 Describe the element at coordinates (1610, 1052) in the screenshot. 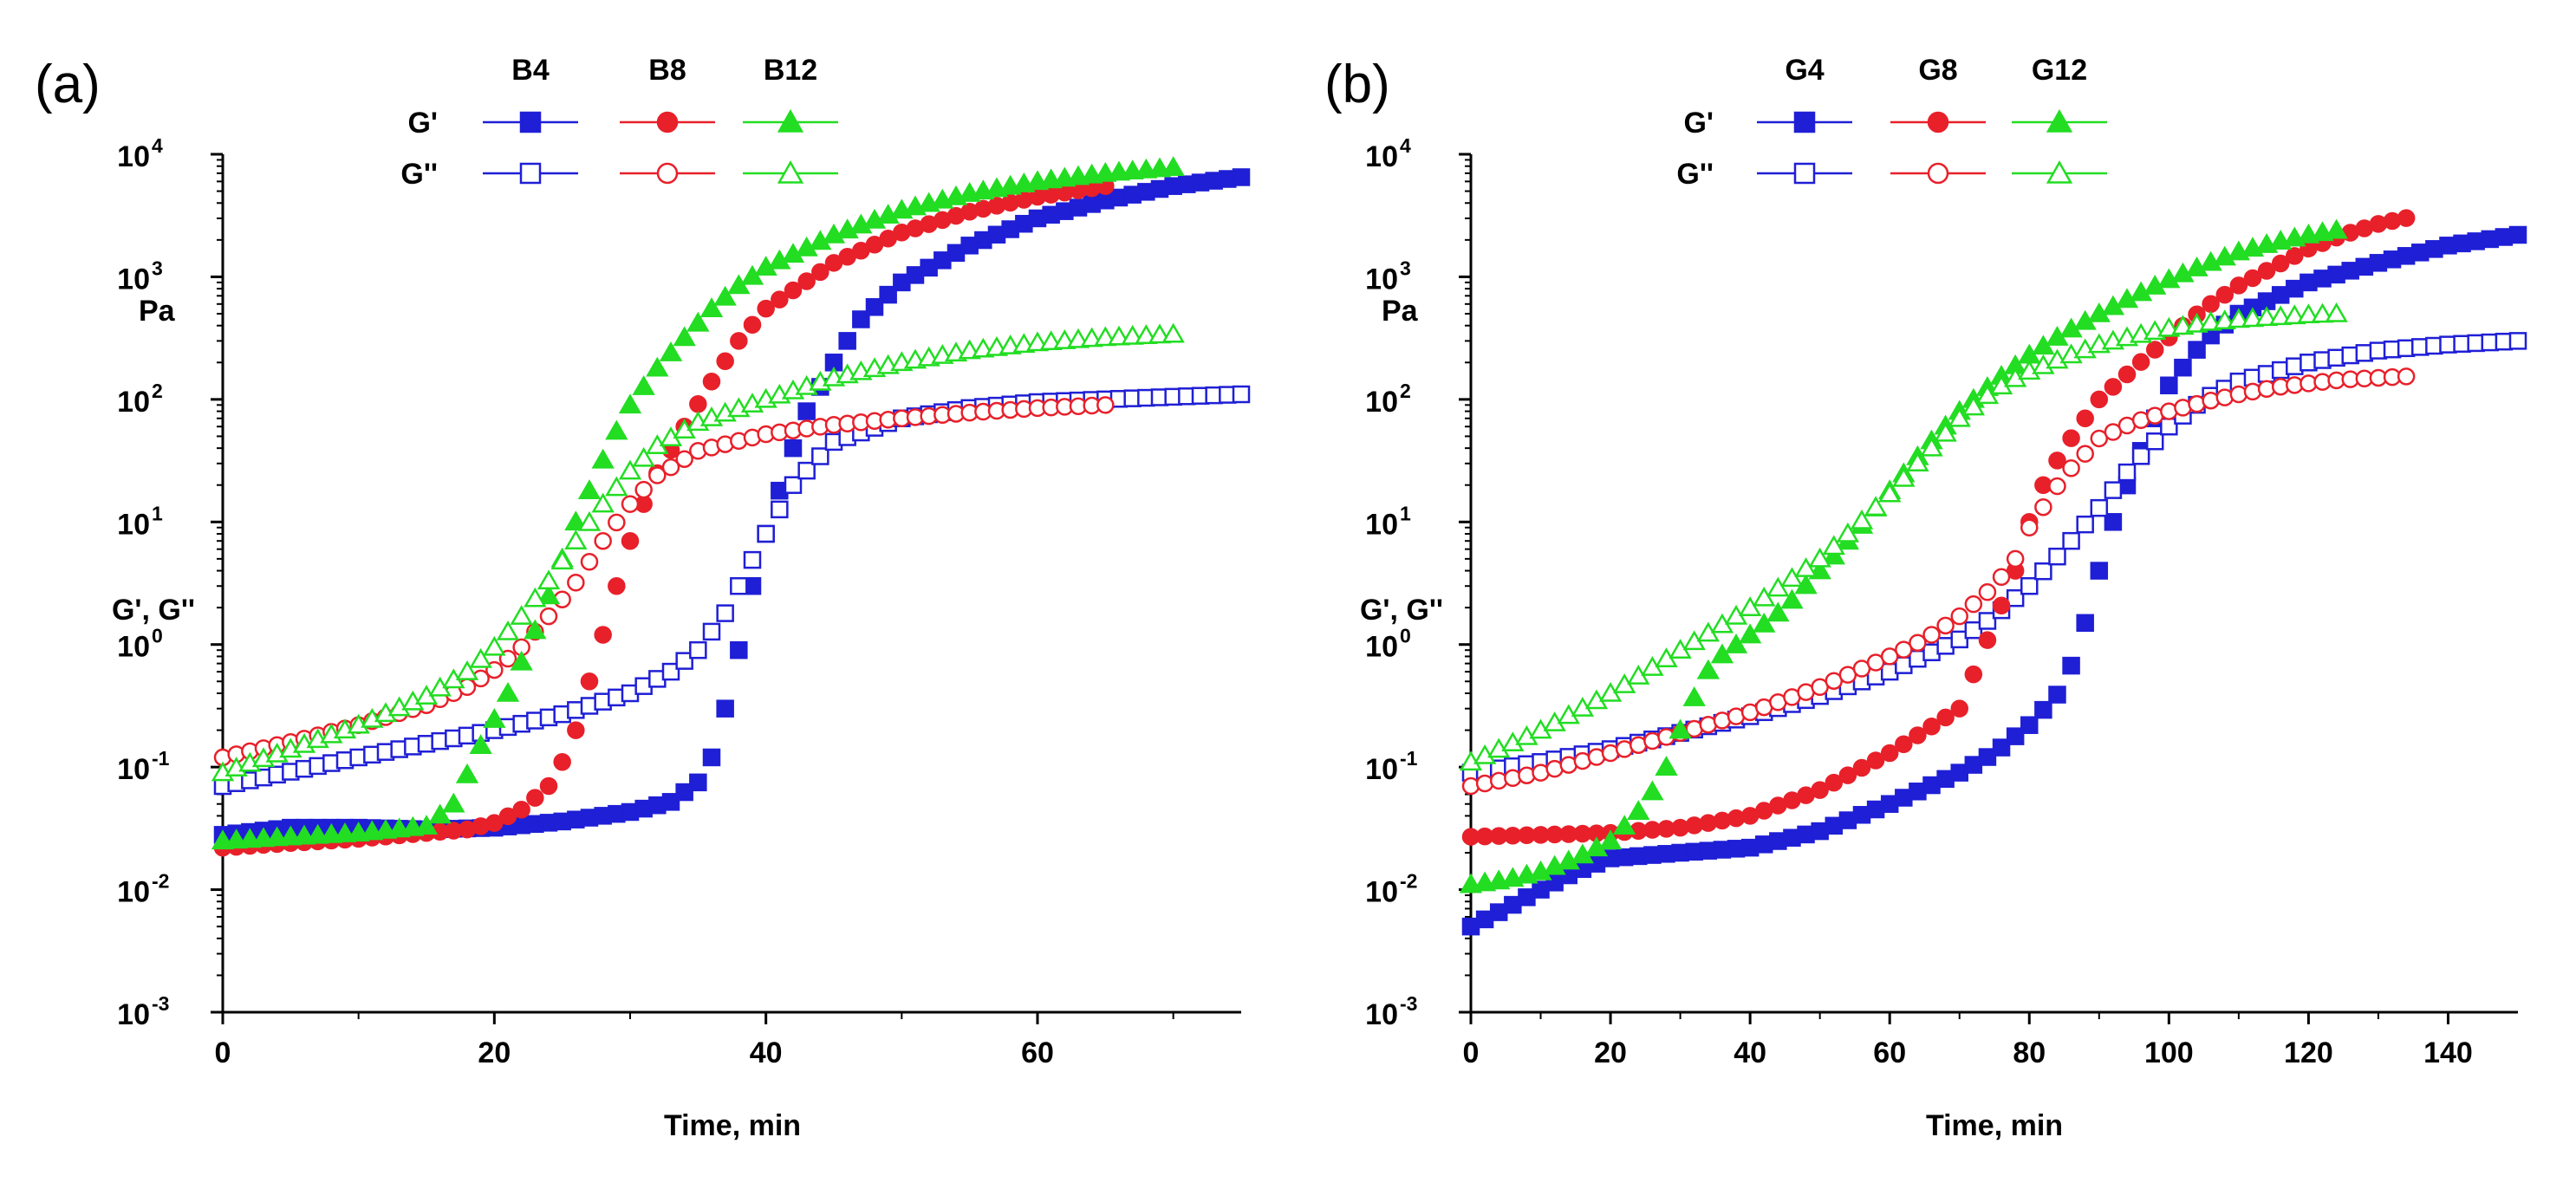

I see `x-tick-label: 20` at that location.